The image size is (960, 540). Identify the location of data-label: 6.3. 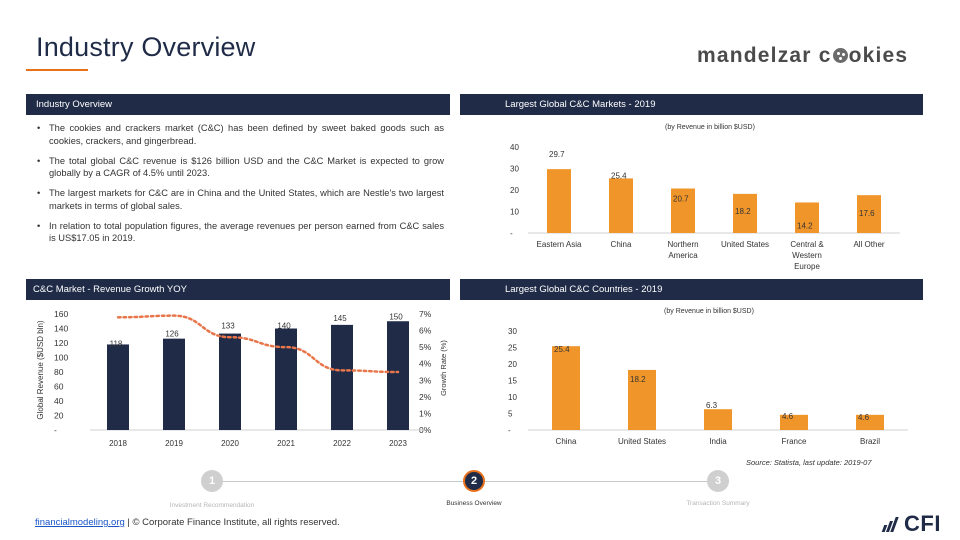
(712, 405).